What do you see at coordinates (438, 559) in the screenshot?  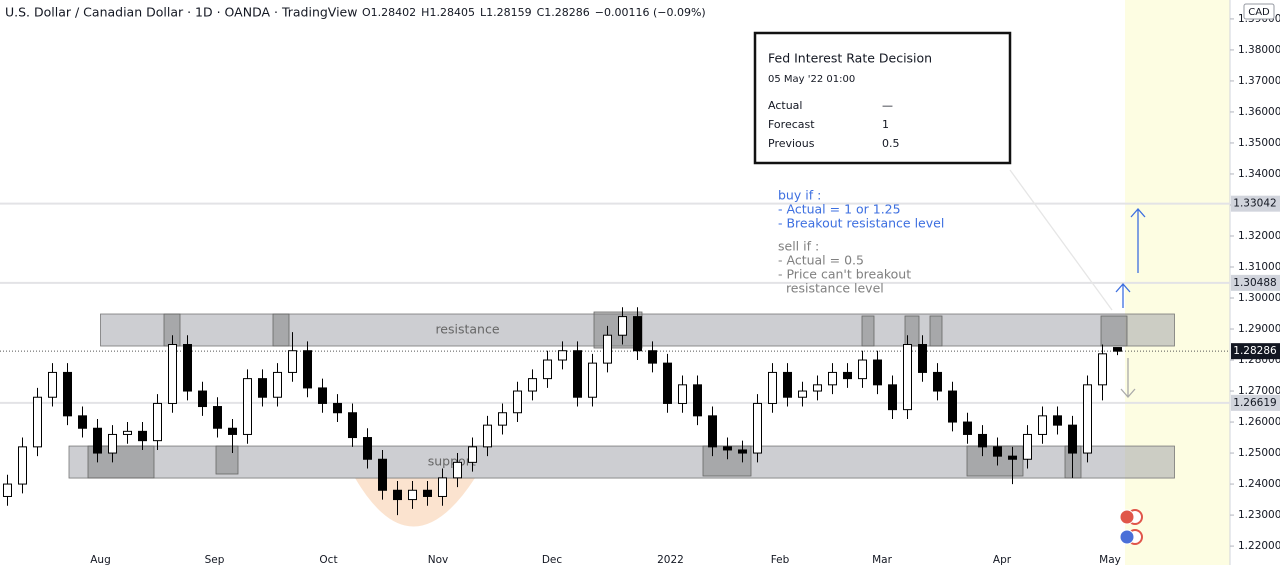 I see `x-tick-label: Nov` at bounding box center [438, 559].